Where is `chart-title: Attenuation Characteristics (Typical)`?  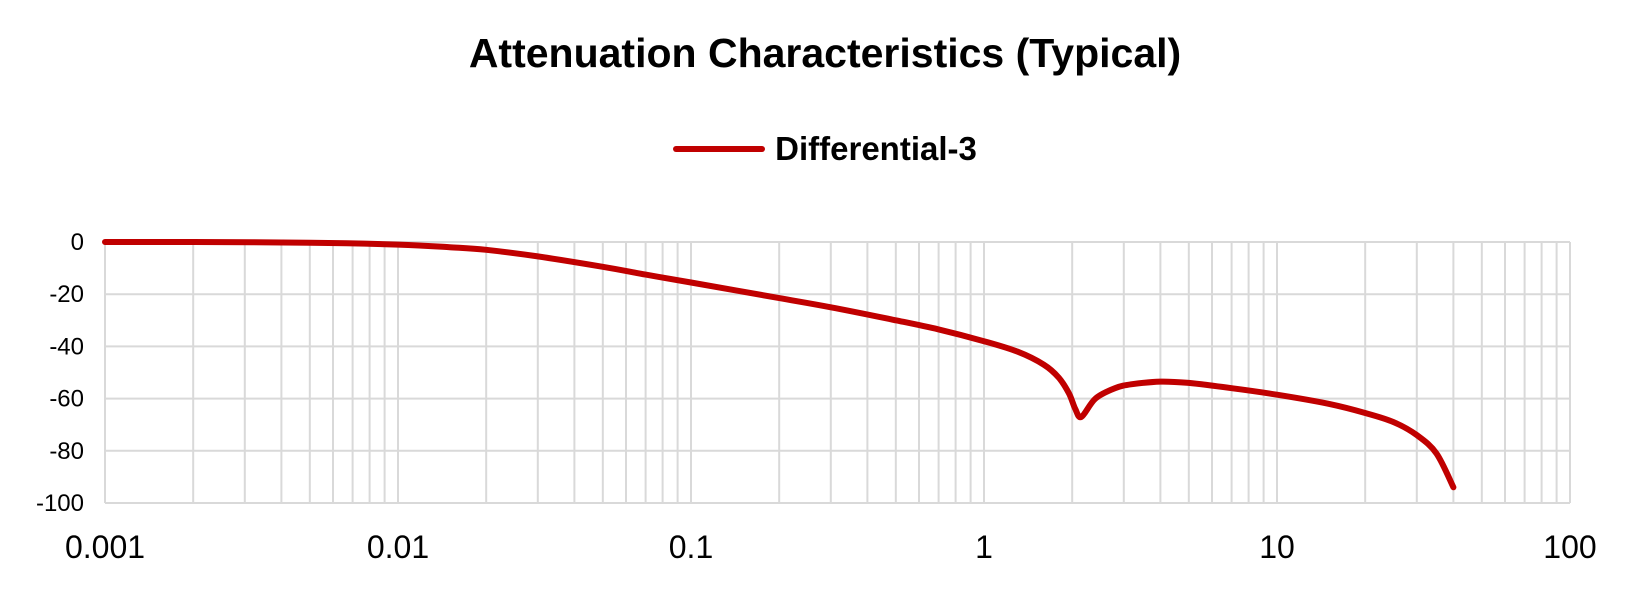 chart-title: Attenuation Characteristics (Typical) is located at coordinates (825, 53).